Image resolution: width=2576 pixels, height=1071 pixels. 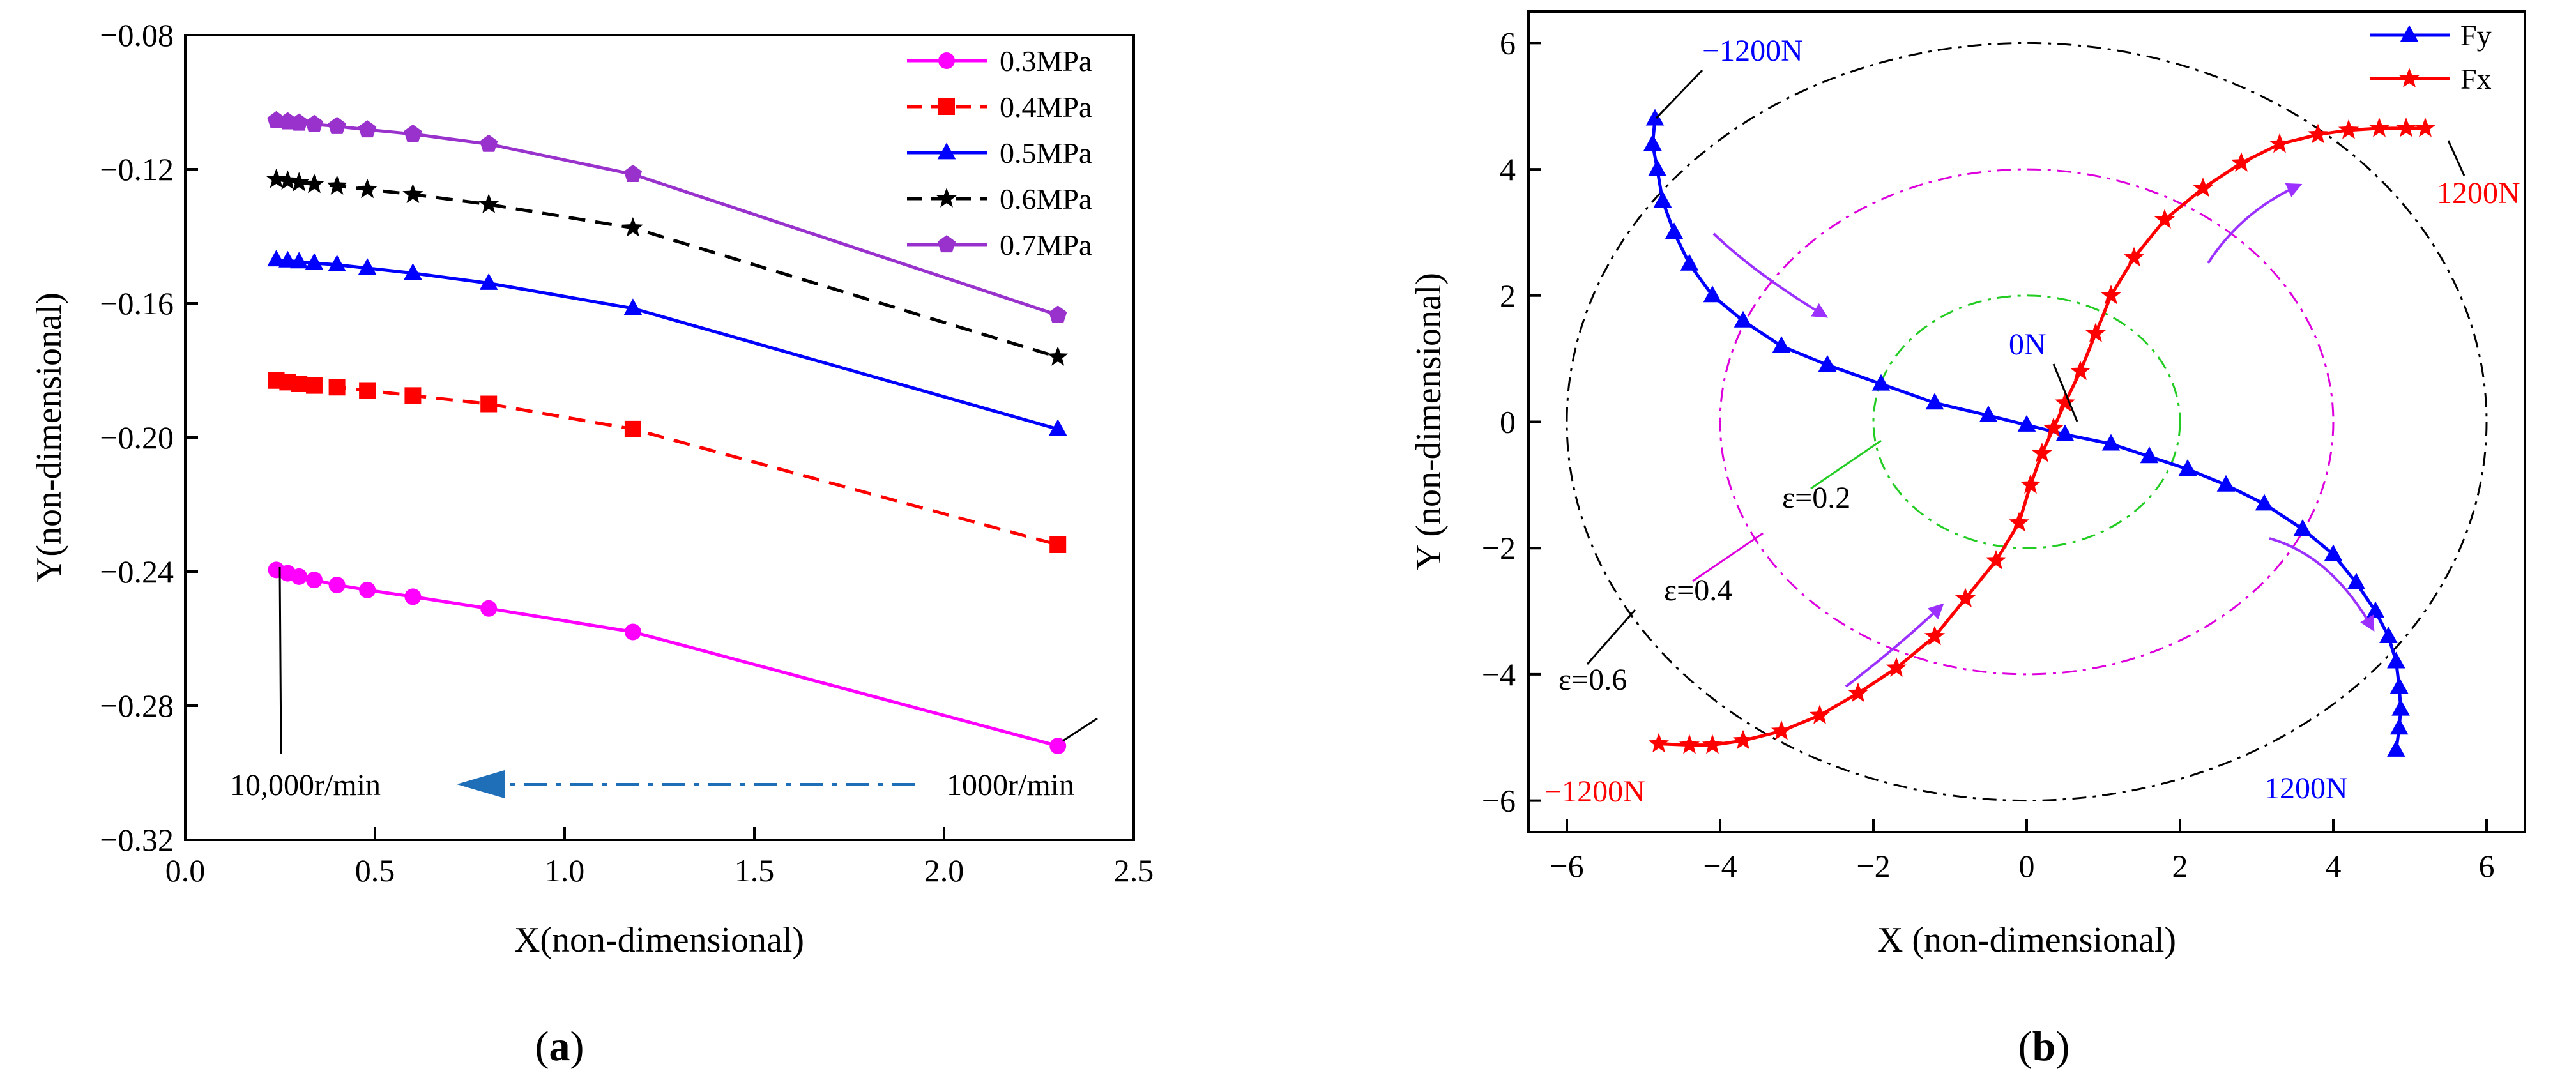 What do you see at coordinates (1046, 153) in the screenshot?
I see `panel-a-legend-label: 0.5MPa` at bounding box center [1046, 153].